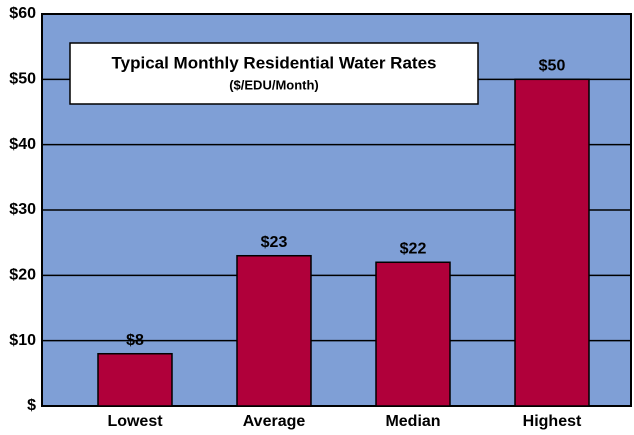 The width and height of the screenshot is (634, 435). Describe the element at coordinates (135, 340) in the screenshot. I see `value-label: $8` at that location.